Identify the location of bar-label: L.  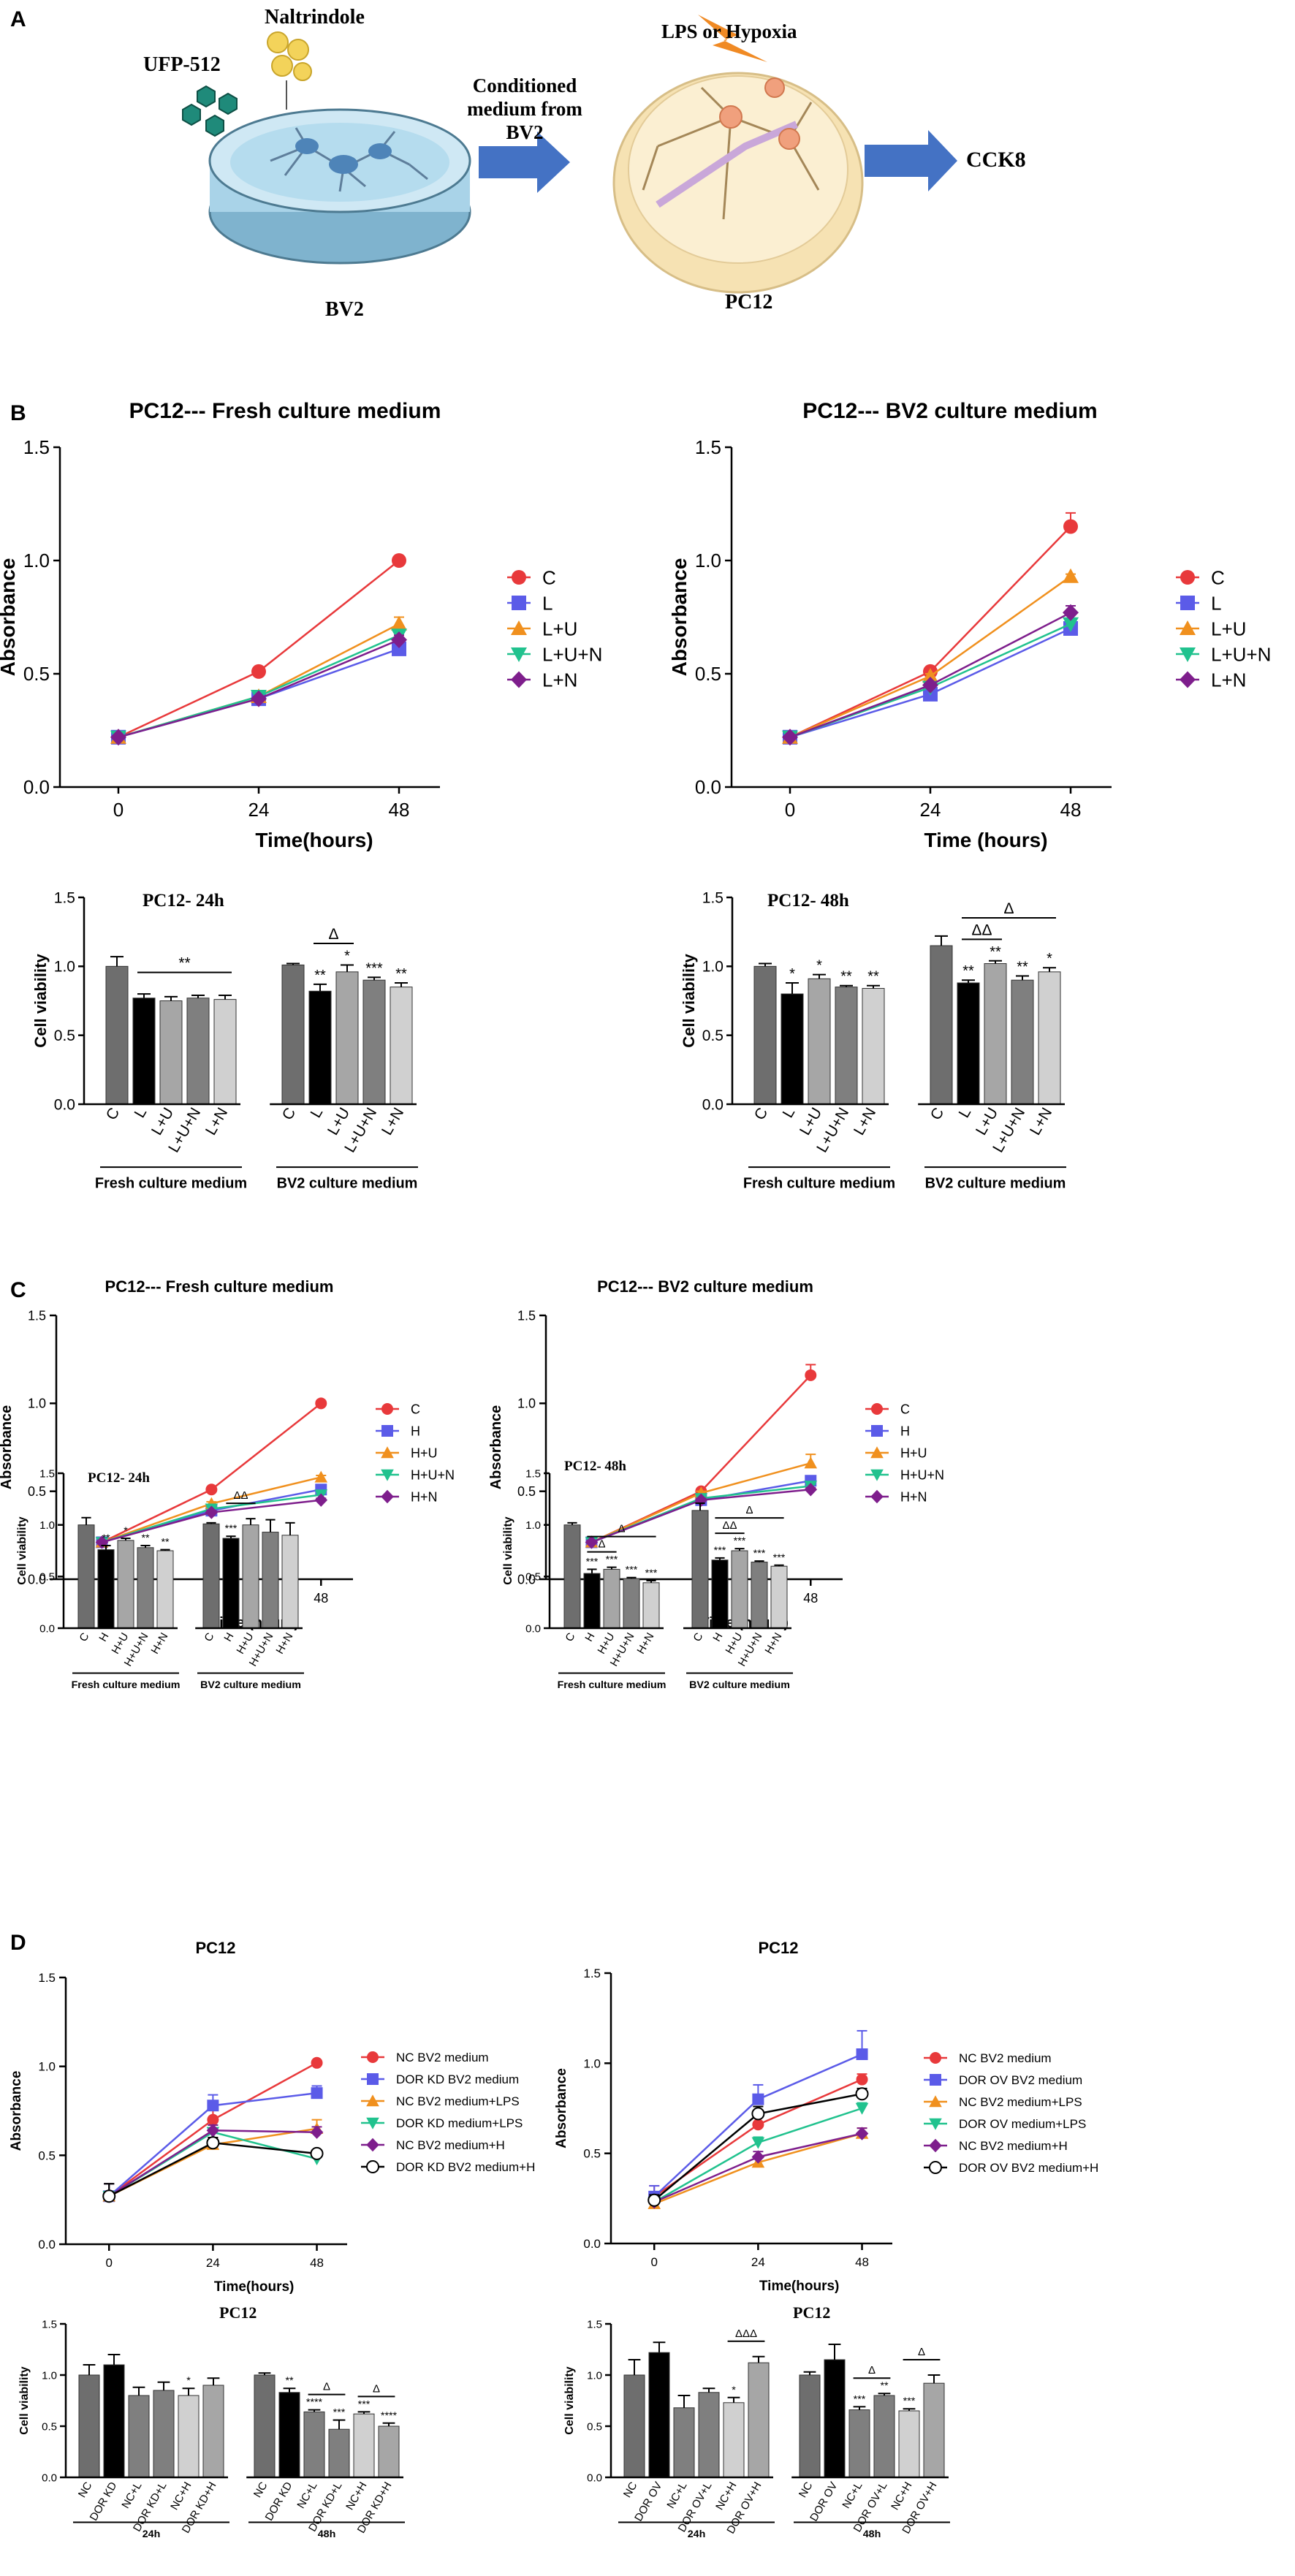
(789, 1113).